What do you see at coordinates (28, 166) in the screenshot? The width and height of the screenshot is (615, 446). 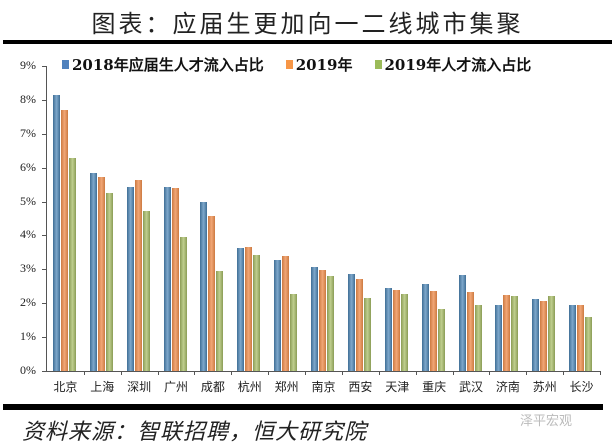 I see `y-tick-label: 6%` at bounding box center [28, 166].